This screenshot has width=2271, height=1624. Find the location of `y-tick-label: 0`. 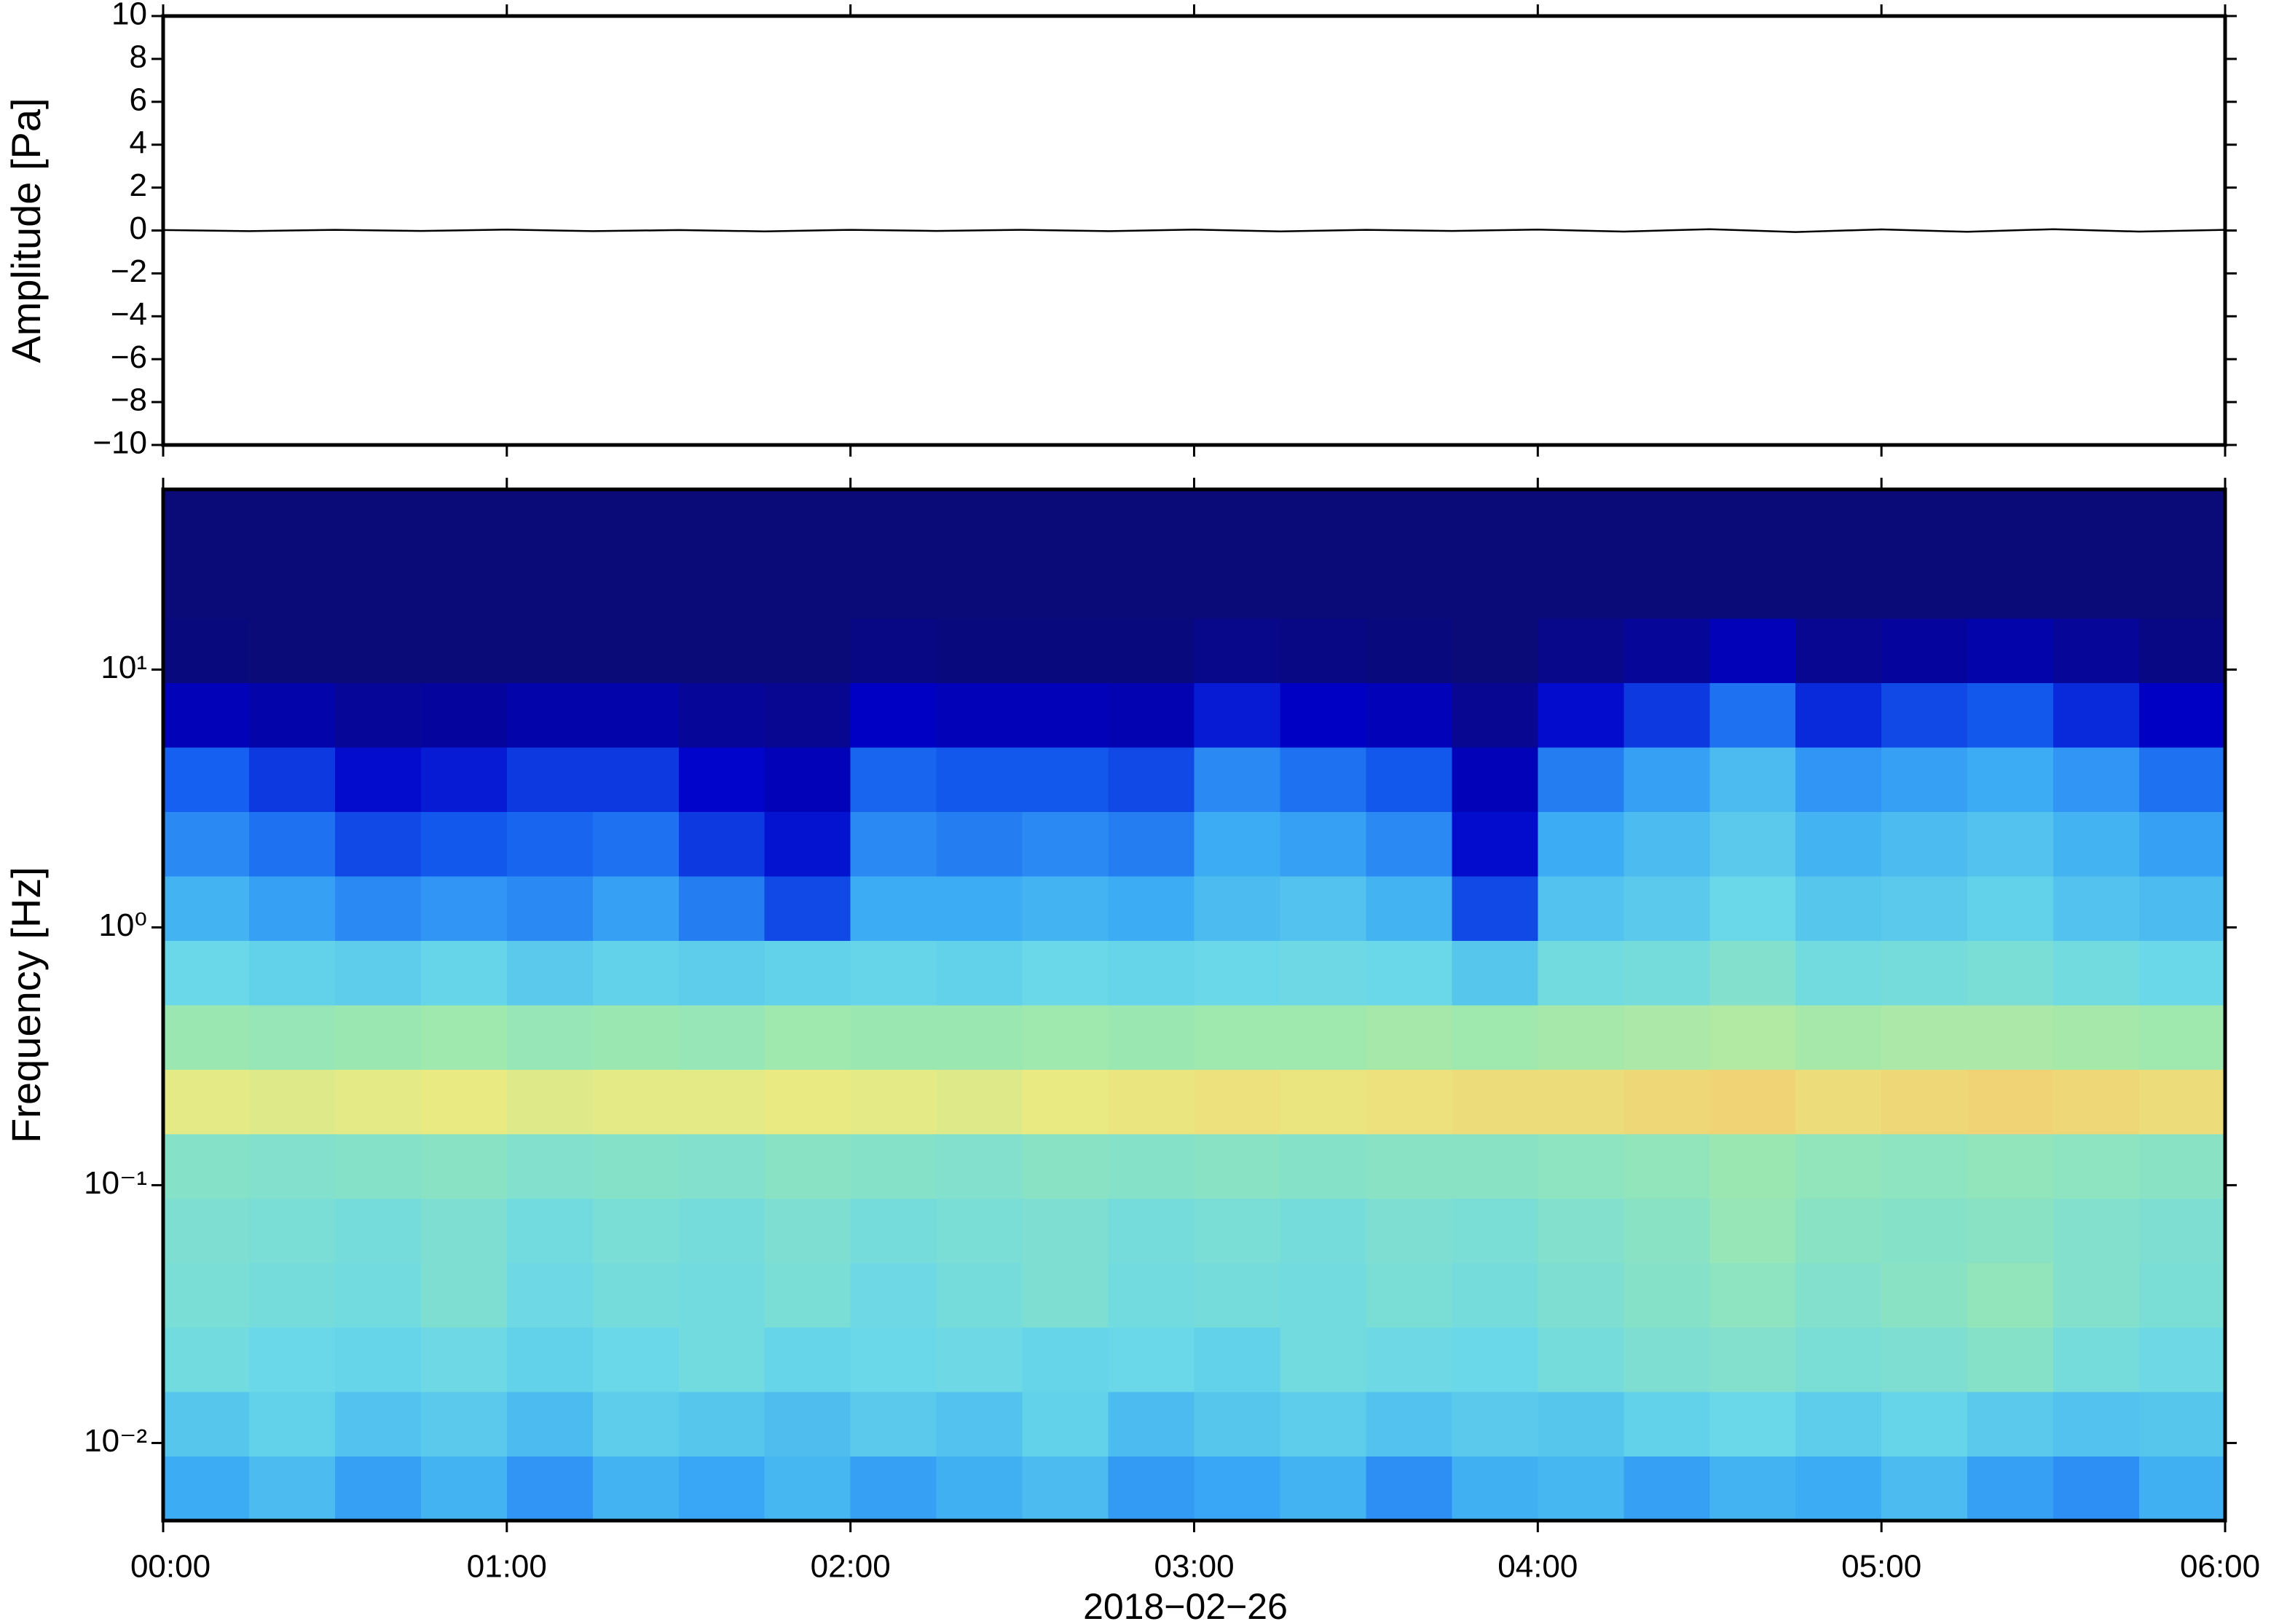

y-tick-label: 0 is located at coordinates (138, 228).